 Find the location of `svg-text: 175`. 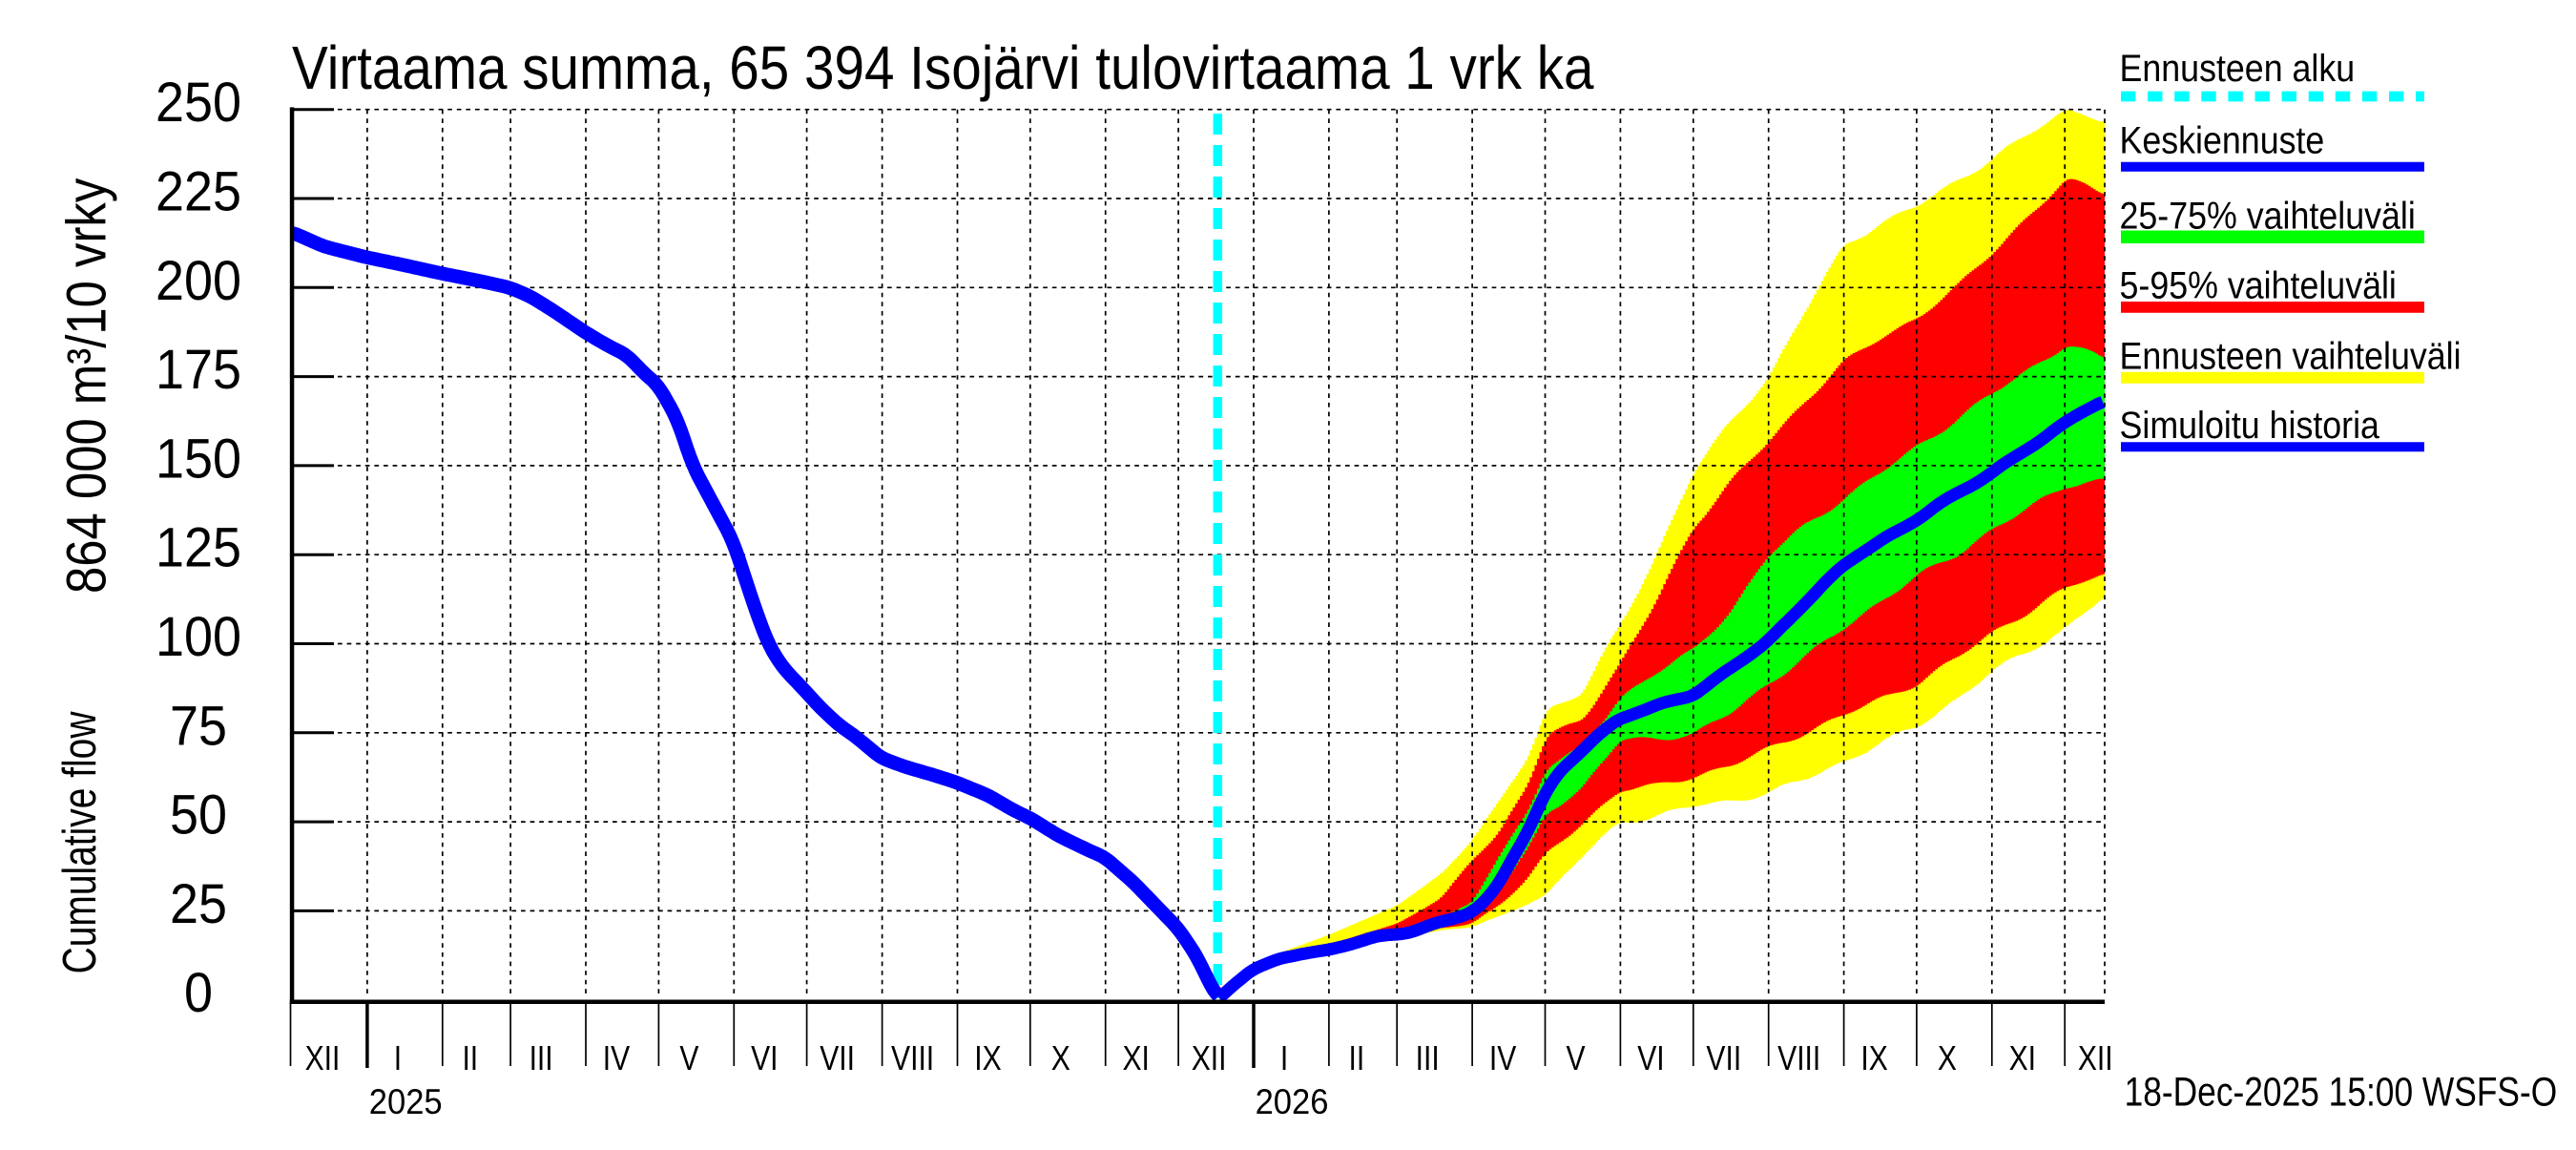

svg-text: 175 is located at coordinates (198, 369).